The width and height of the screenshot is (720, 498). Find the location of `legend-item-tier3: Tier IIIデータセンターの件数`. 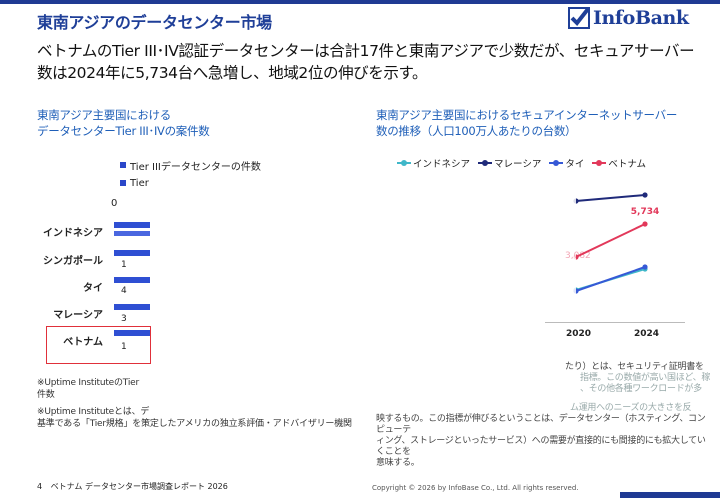

legend-item-tier3: Tier IIIデータセンターの件数 is located at coordinates (195, 167).